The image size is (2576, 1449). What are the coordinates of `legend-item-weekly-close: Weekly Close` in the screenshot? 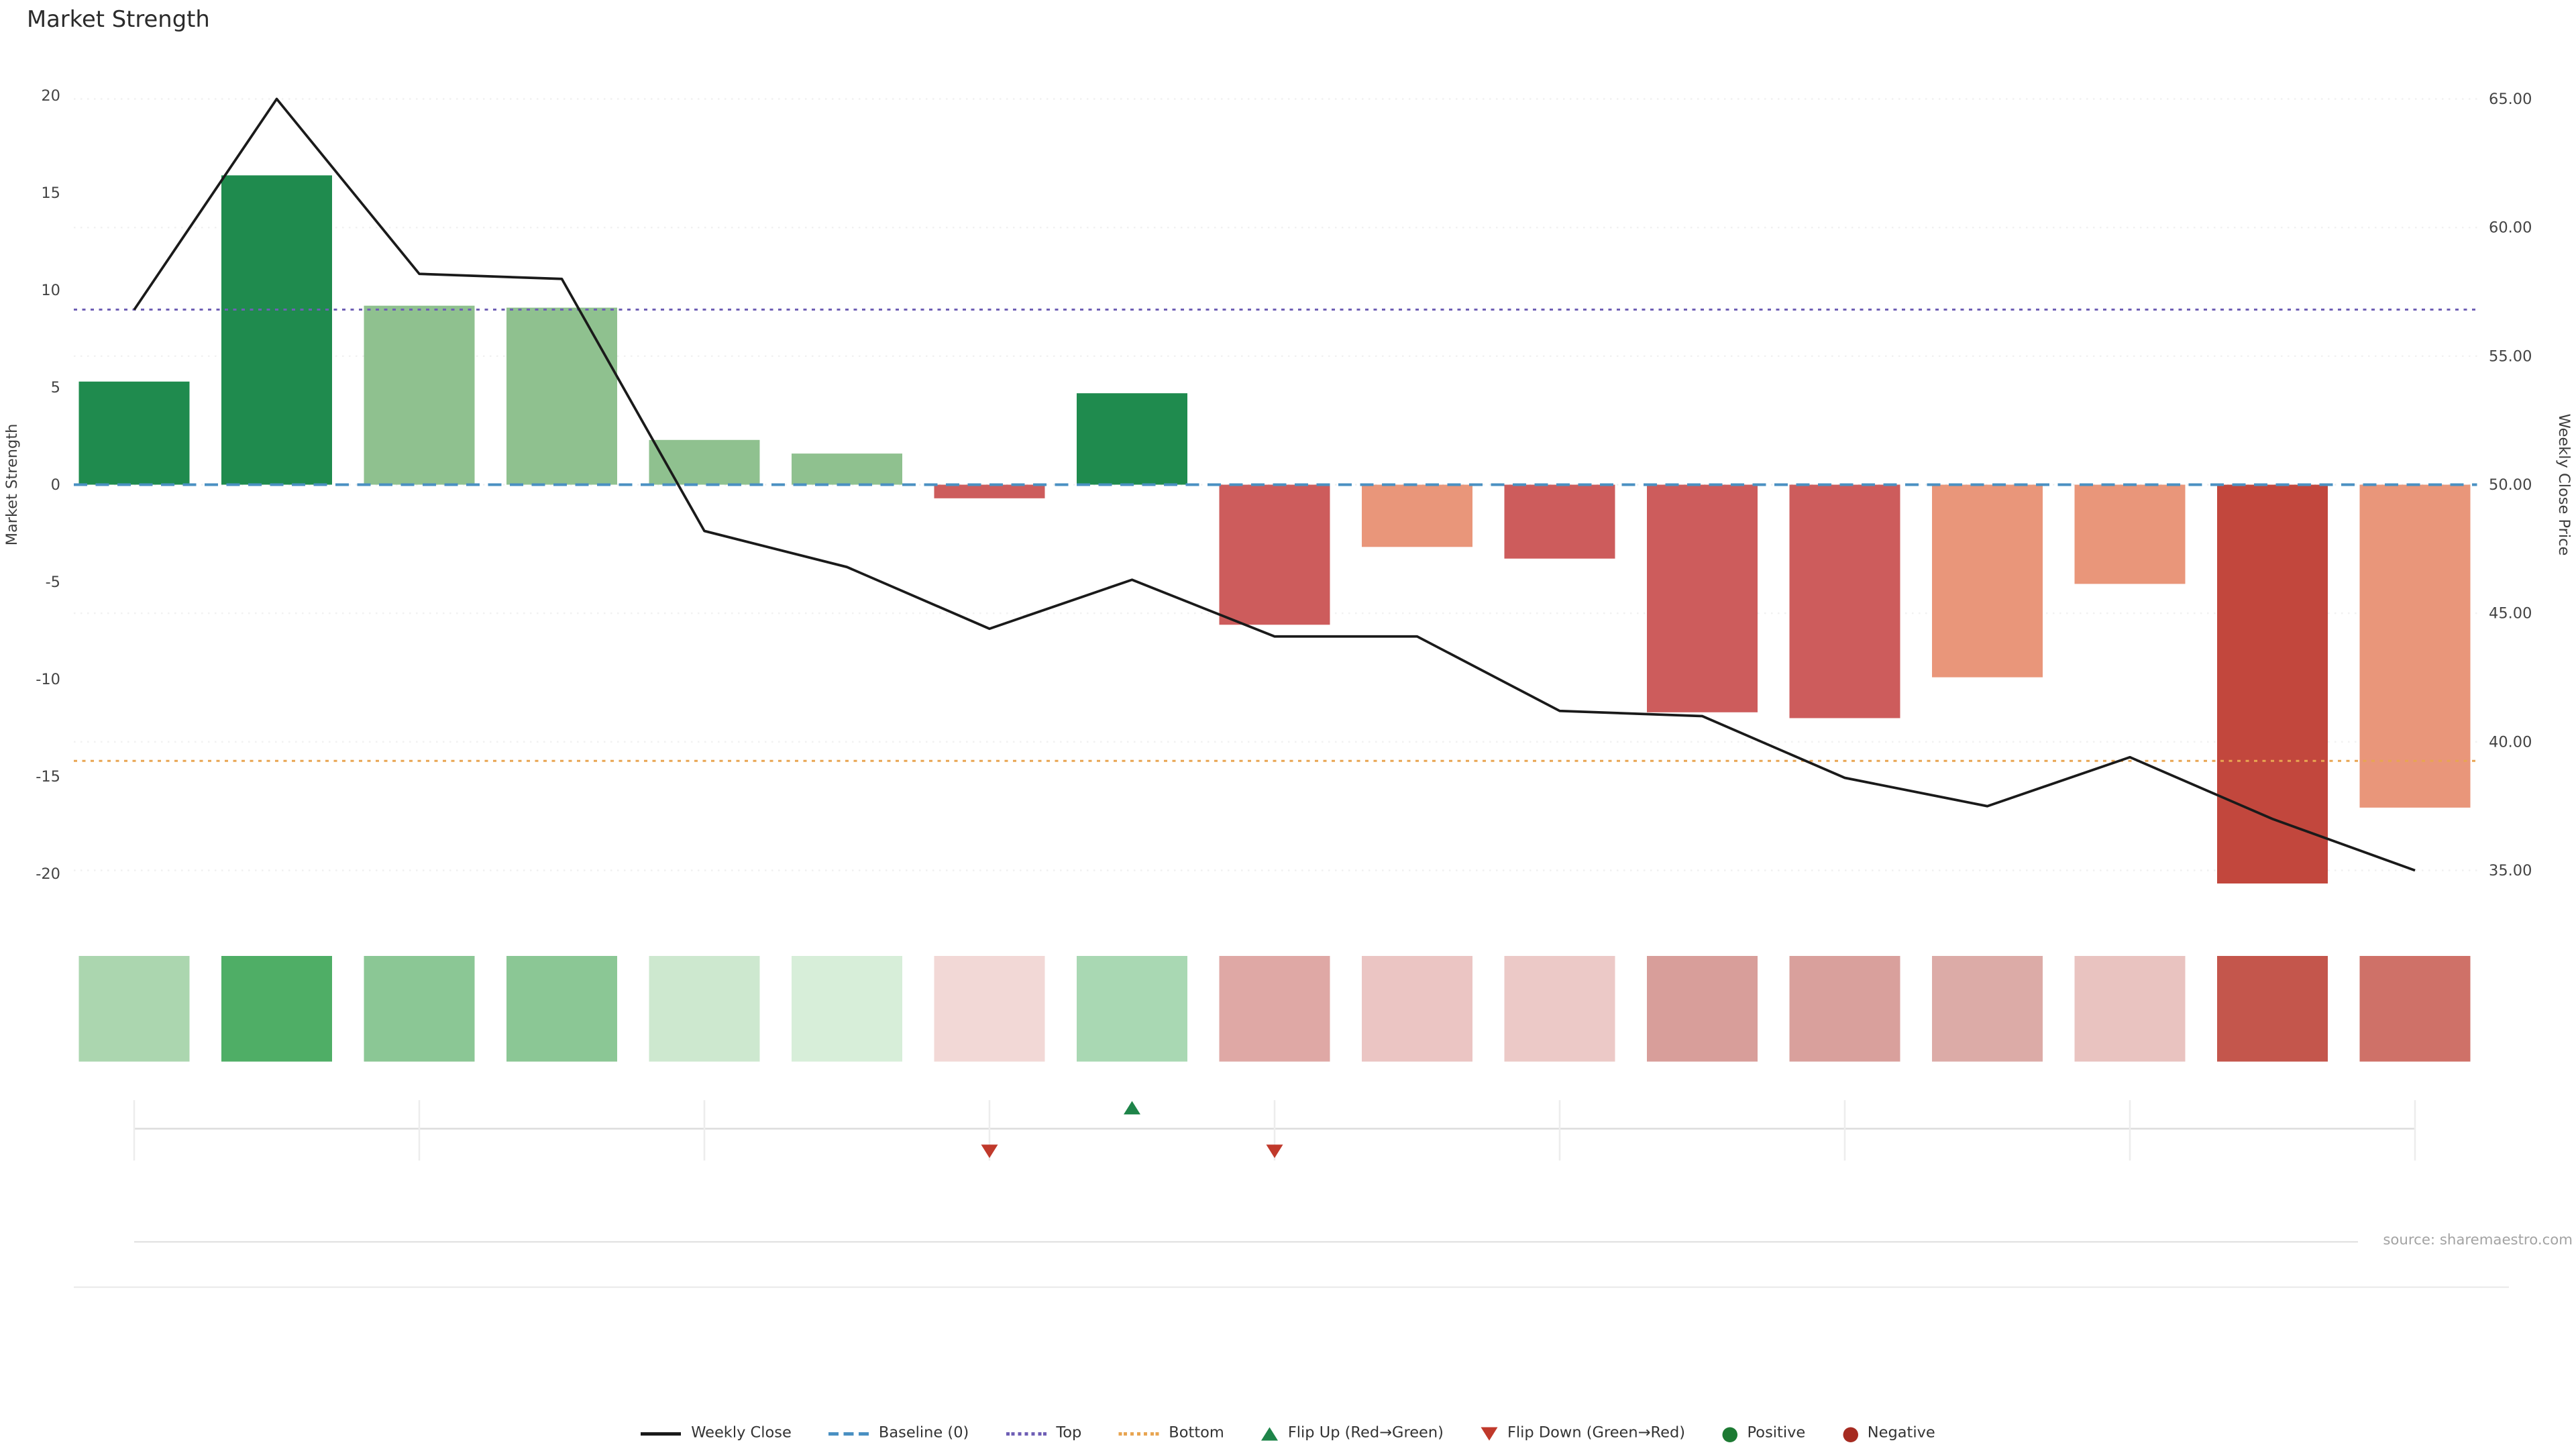 It's located at (716, 1434).